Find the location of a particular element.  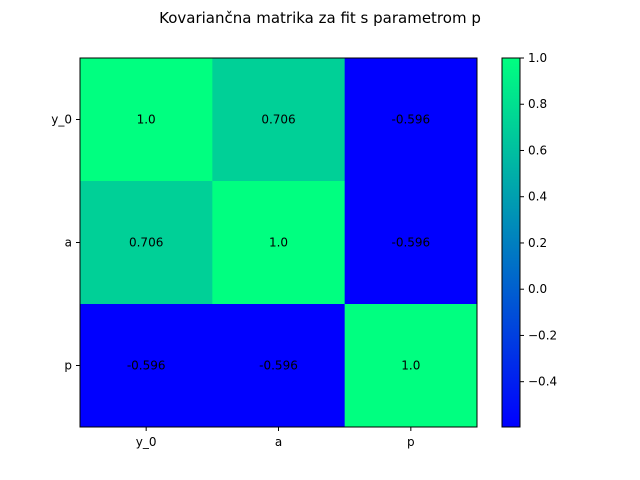

x-axis: y_0 a p is located at coordinates (275, 438).